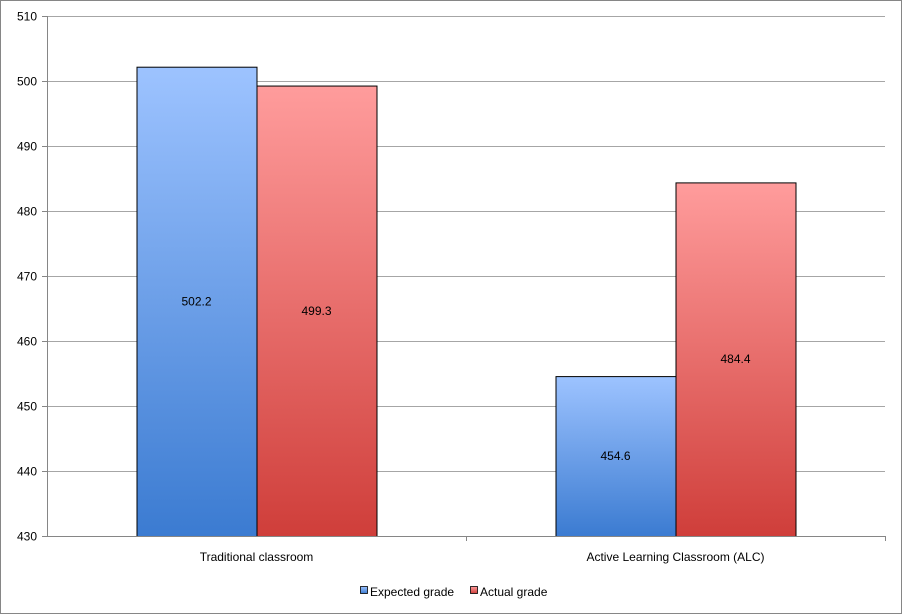 The height and width of the screenshot is (614, 902). I want to click on legend-label-expected: Expected grade, so click(412, 592).